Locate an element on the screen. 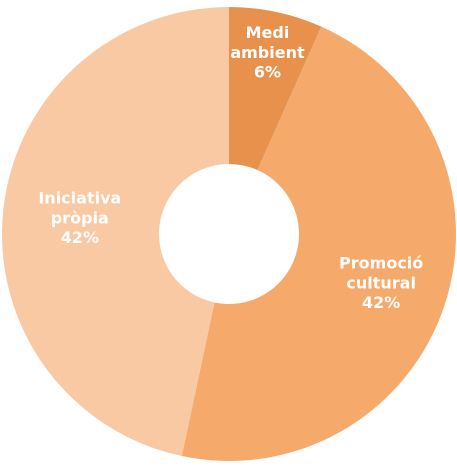 This screenshot has height=468, width=457. slice-category-label: Promoció cultural is located at coordinates (381, 272).